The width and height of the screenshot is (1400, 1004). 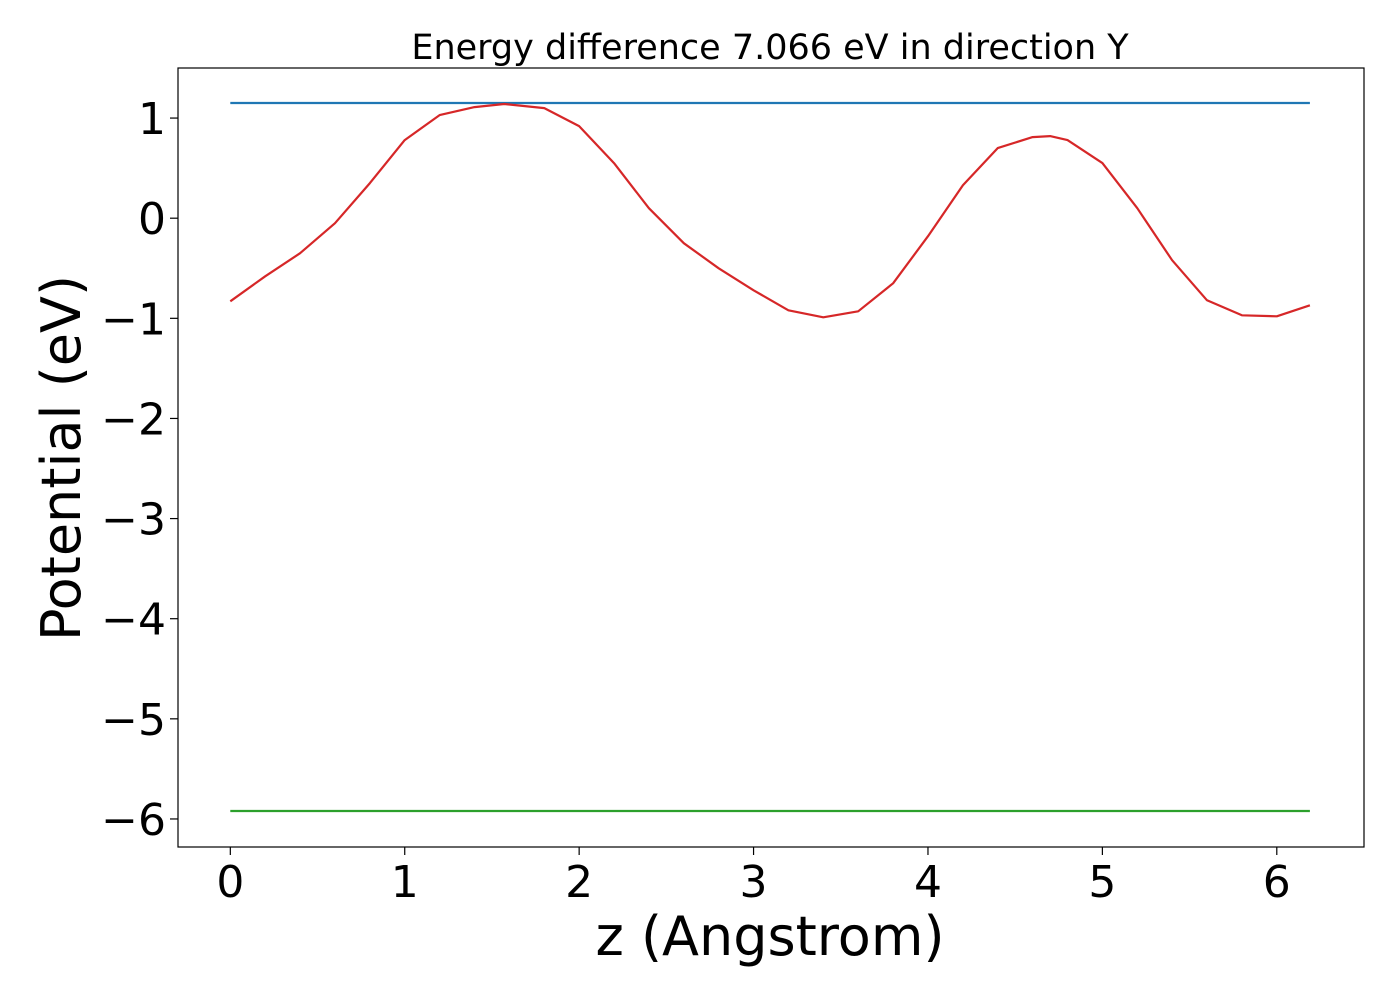 I want to click on x-tick-label: 0, so click(x=230, y=882).